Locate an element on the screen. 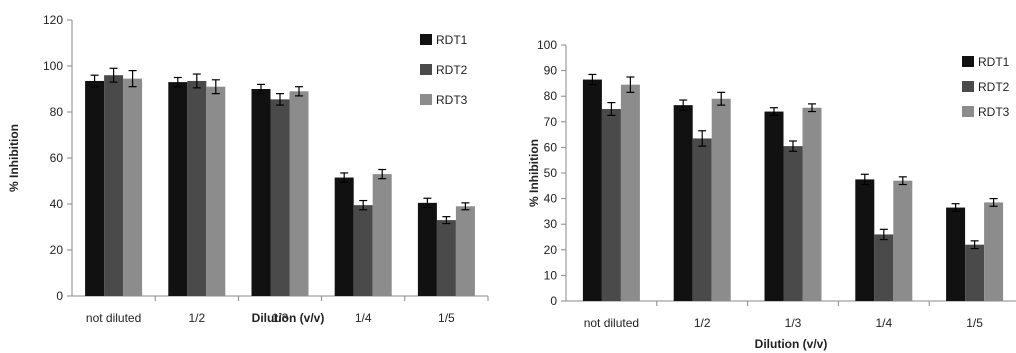 This screenshot has width=1016, height=353. y-tick-label: 50 is located at coordinates (551, 173).